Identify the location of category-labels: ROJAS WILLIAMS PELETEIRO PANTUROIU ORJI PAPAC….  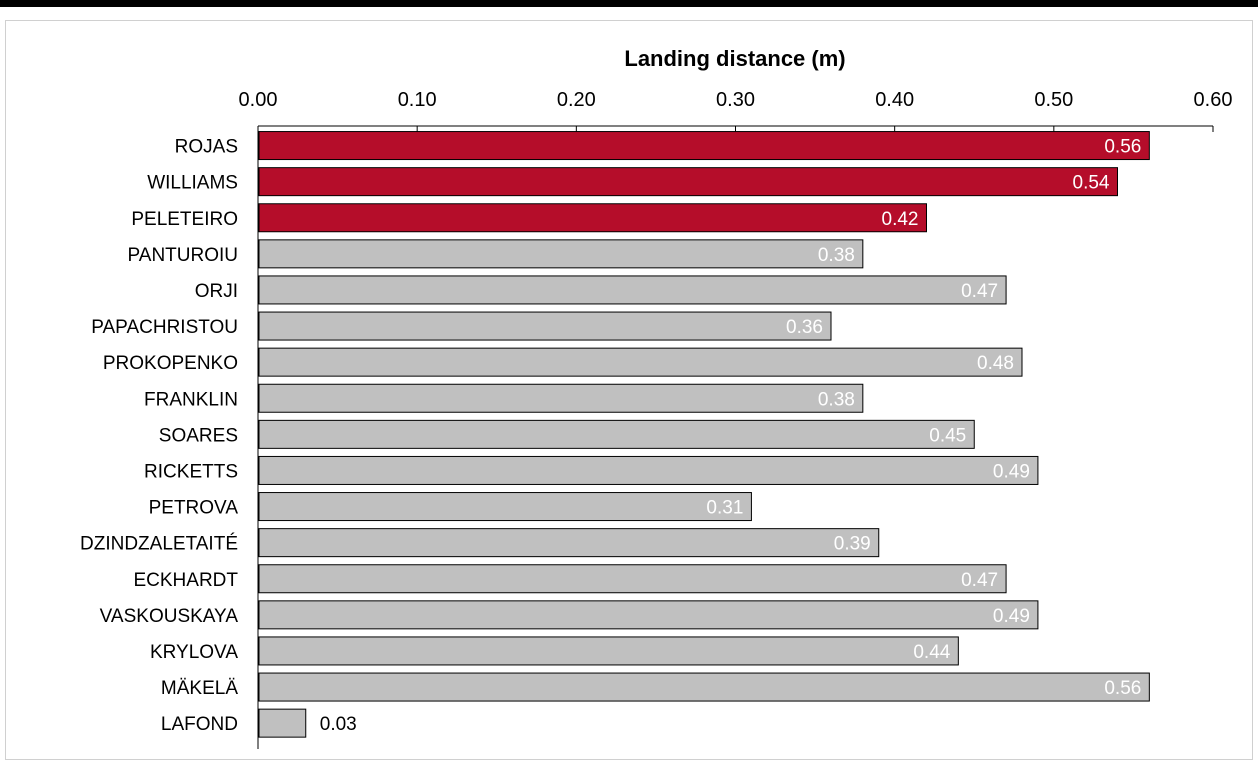
(159, 436).